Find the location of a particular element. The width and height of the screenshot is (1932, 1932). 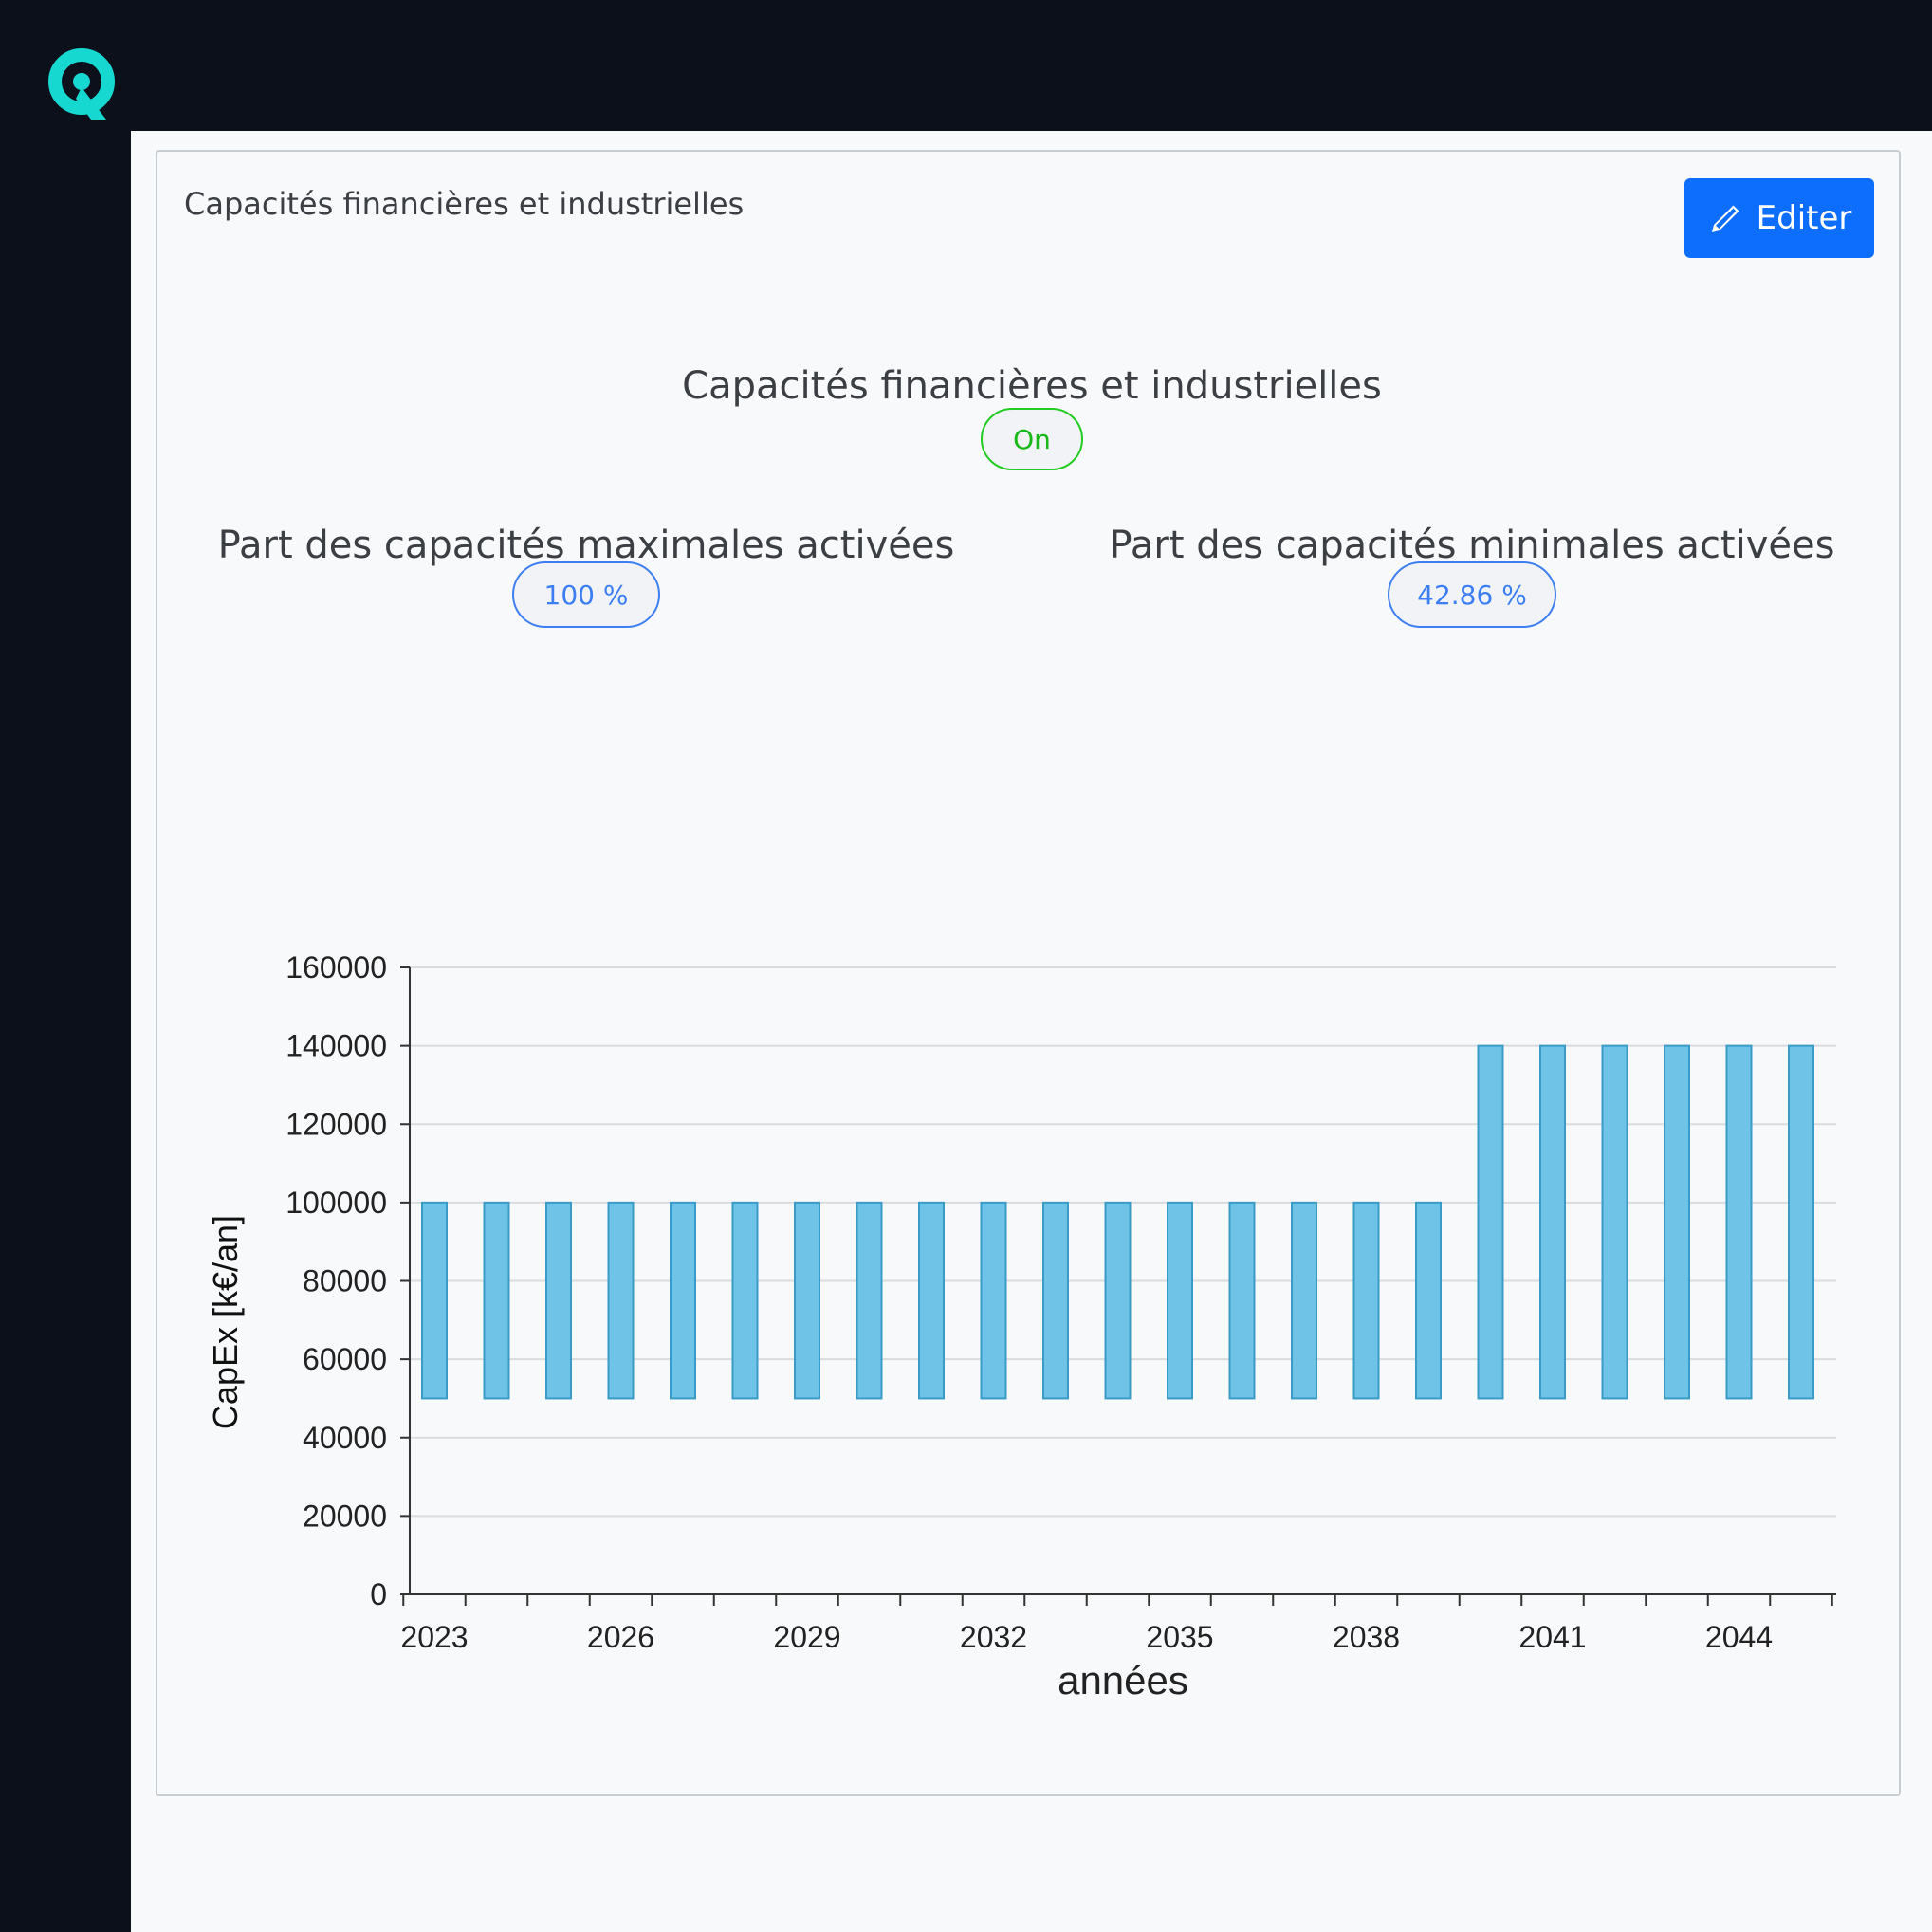

bar-2031 is located at coordinates (931, 1300).